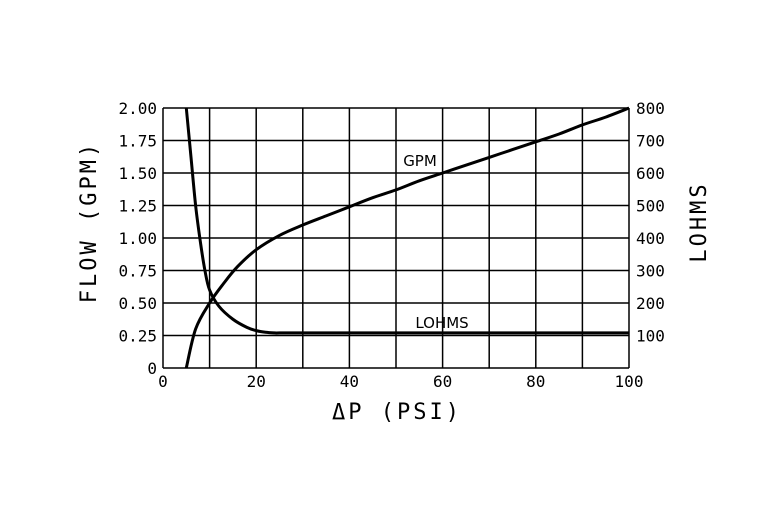 This screenshot has height=520, width=780. What do you see at coordinates (420, 161) in the screenshot?
I see `gpm-curve-label: GPM` at bounding box center [420, 161].